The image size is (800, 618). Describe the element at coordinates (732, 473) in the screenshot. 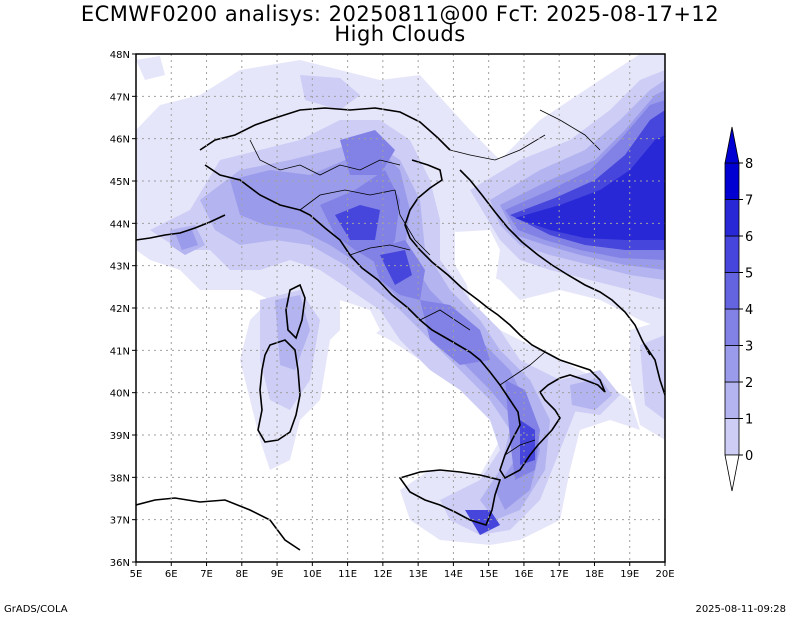

I see `colorbar-bottom-arrow` at that location.